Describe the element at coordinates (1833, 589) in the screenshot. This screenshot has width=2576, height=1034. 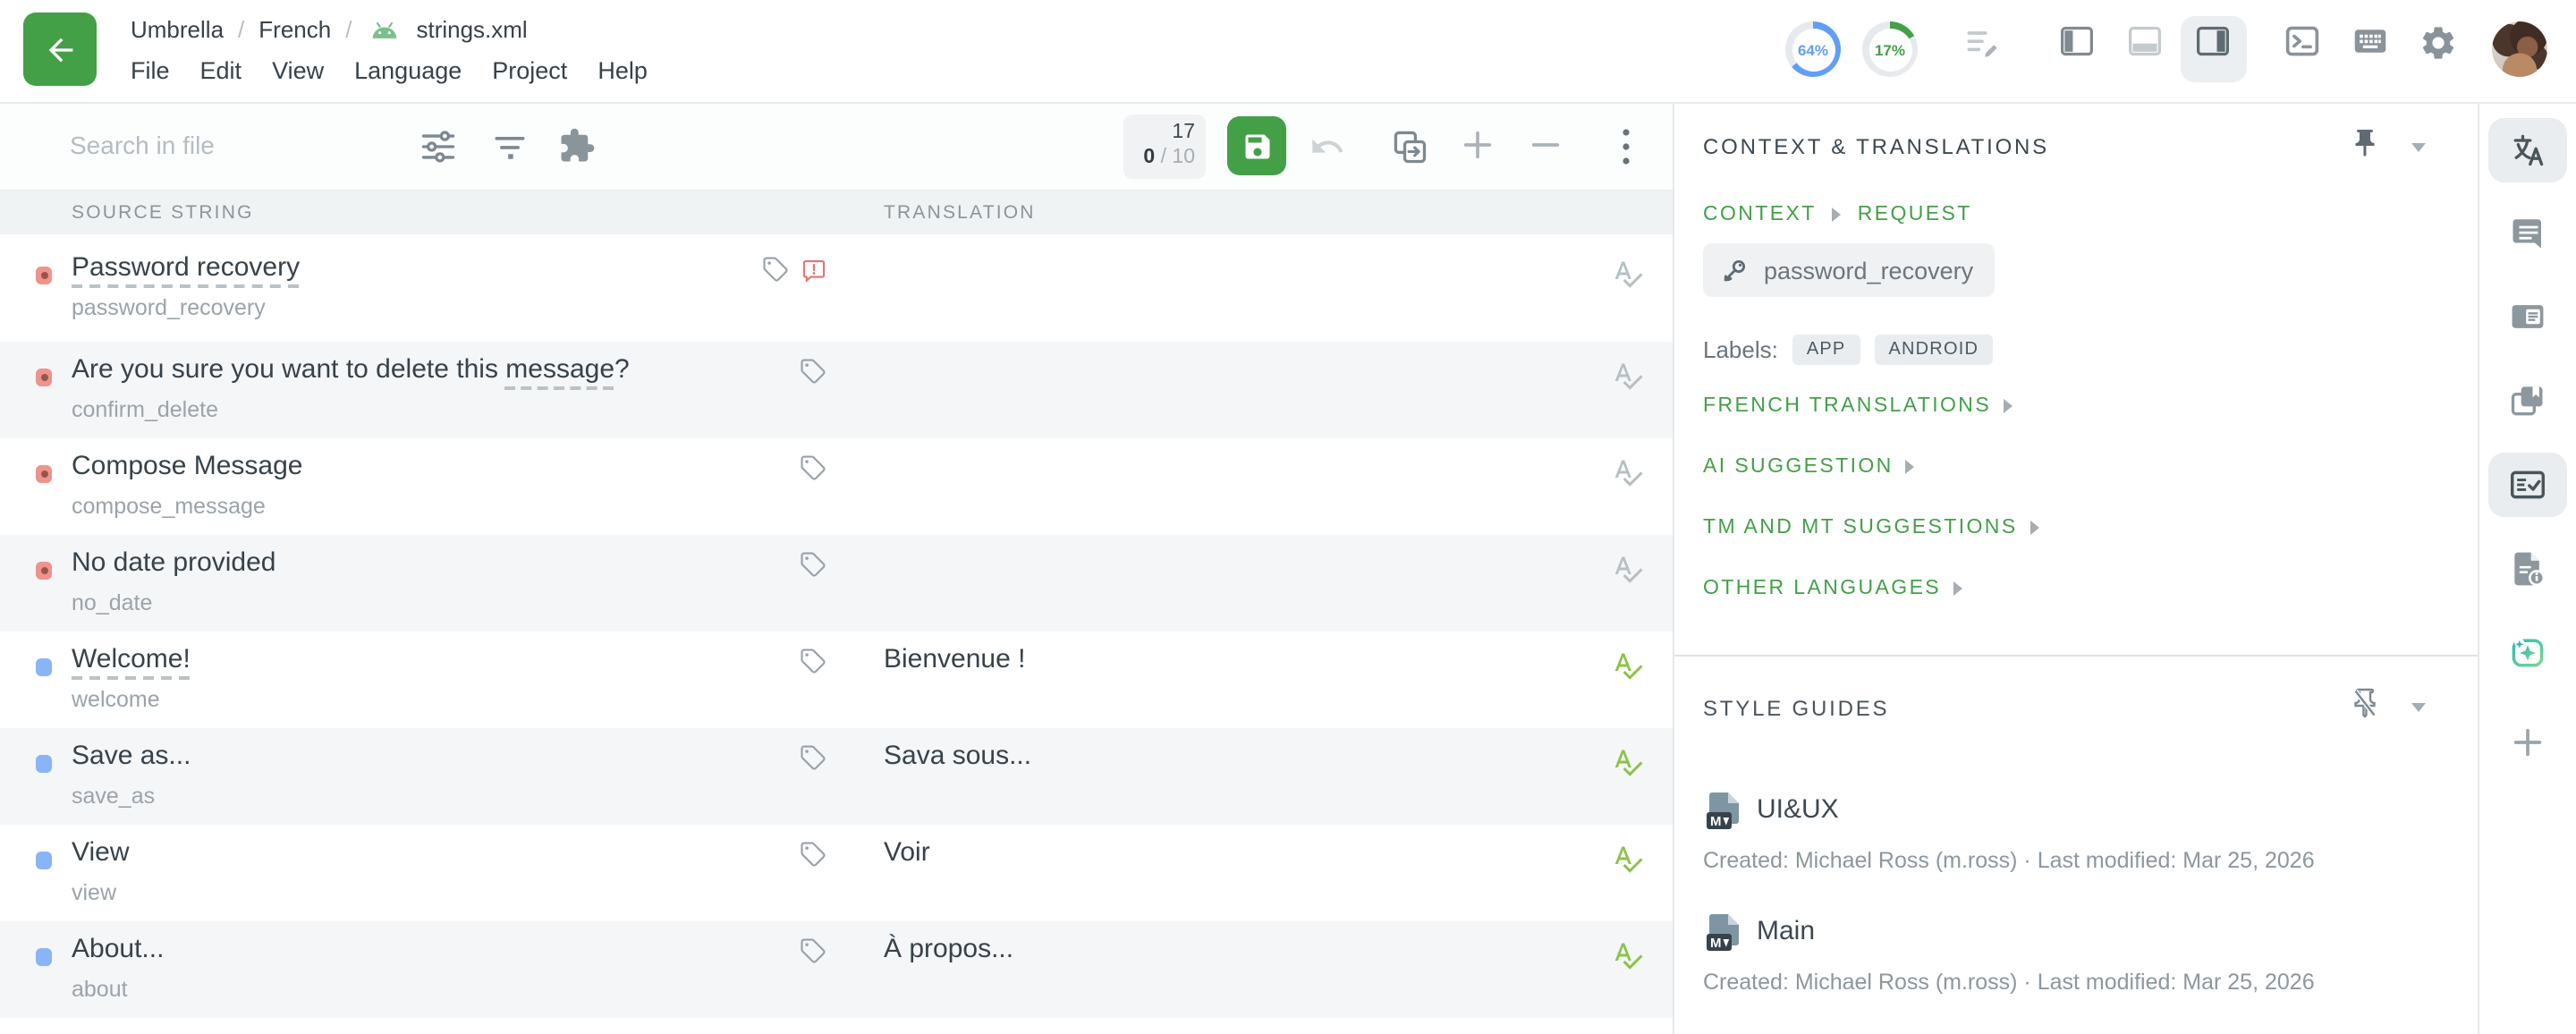
I see `section-other-languages: OTHER LANGUAGES` at that location.